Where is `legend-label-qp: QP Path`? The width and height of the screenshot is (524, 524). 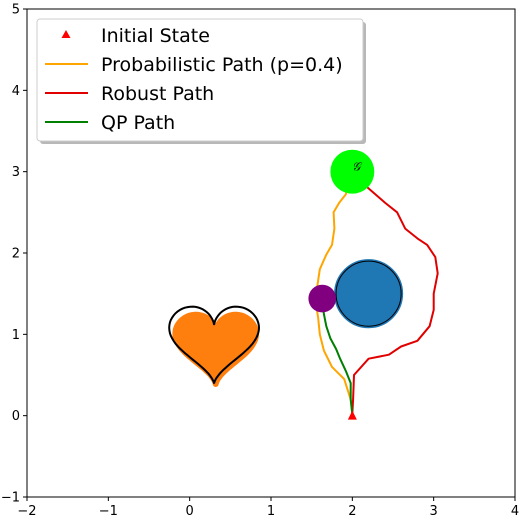
legend-label-qp: QP Path is located at coordinates (138, 123).